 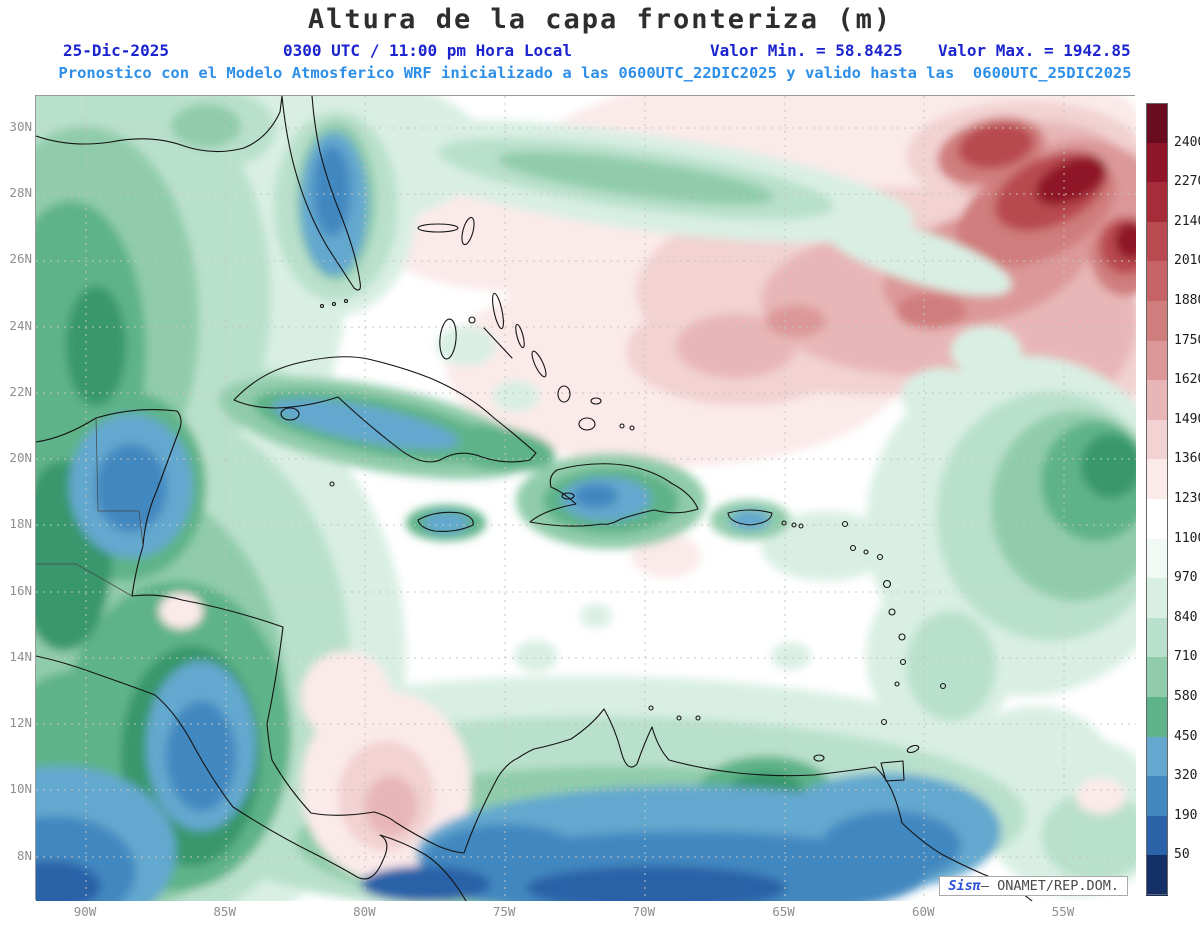 I want to click on lat-tick-8N: 8N, so click(x=24, y=855).